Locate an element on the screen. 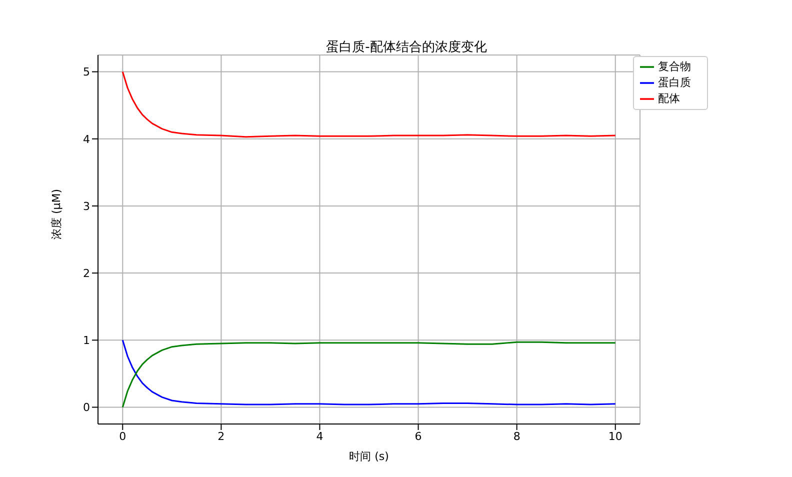 The height and width of the screenshot is (477, 792). line-series is located at coordinates (369, 104).